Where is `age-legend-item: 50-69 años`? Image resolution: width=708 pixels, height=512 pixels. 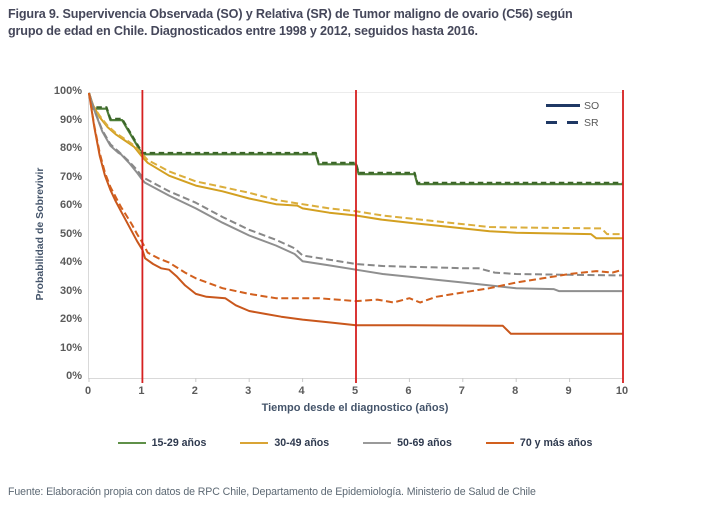
age-legend-item: 50-69 años is located at coordinates (407, 443).